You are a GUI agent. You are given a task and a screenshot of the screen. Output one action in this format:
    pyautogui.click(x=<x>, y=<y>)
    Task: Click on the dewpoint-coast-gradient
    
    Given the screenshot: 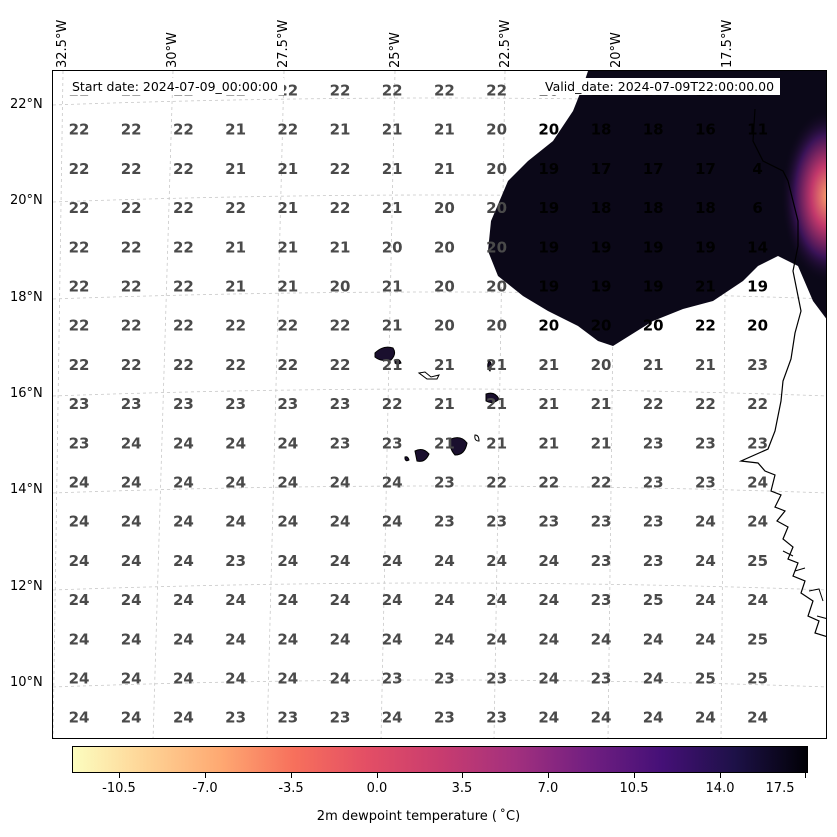 What is the action you would take?
    pyautogui.click(x=759, y=195)
    